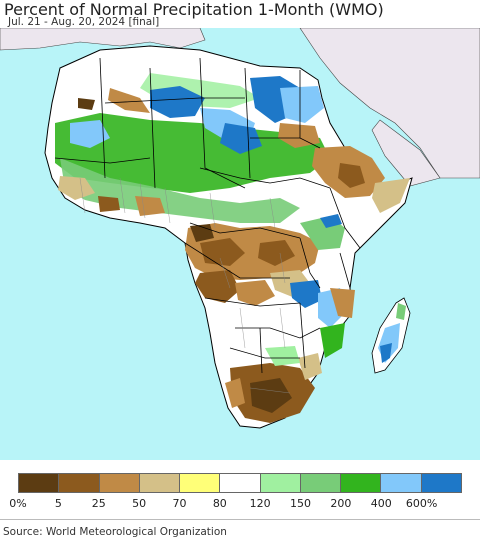  What do you see at coordinates (219, 503) in the screenshot?
I see `legend-tick-label: 80` at bounding box center [219, 503].